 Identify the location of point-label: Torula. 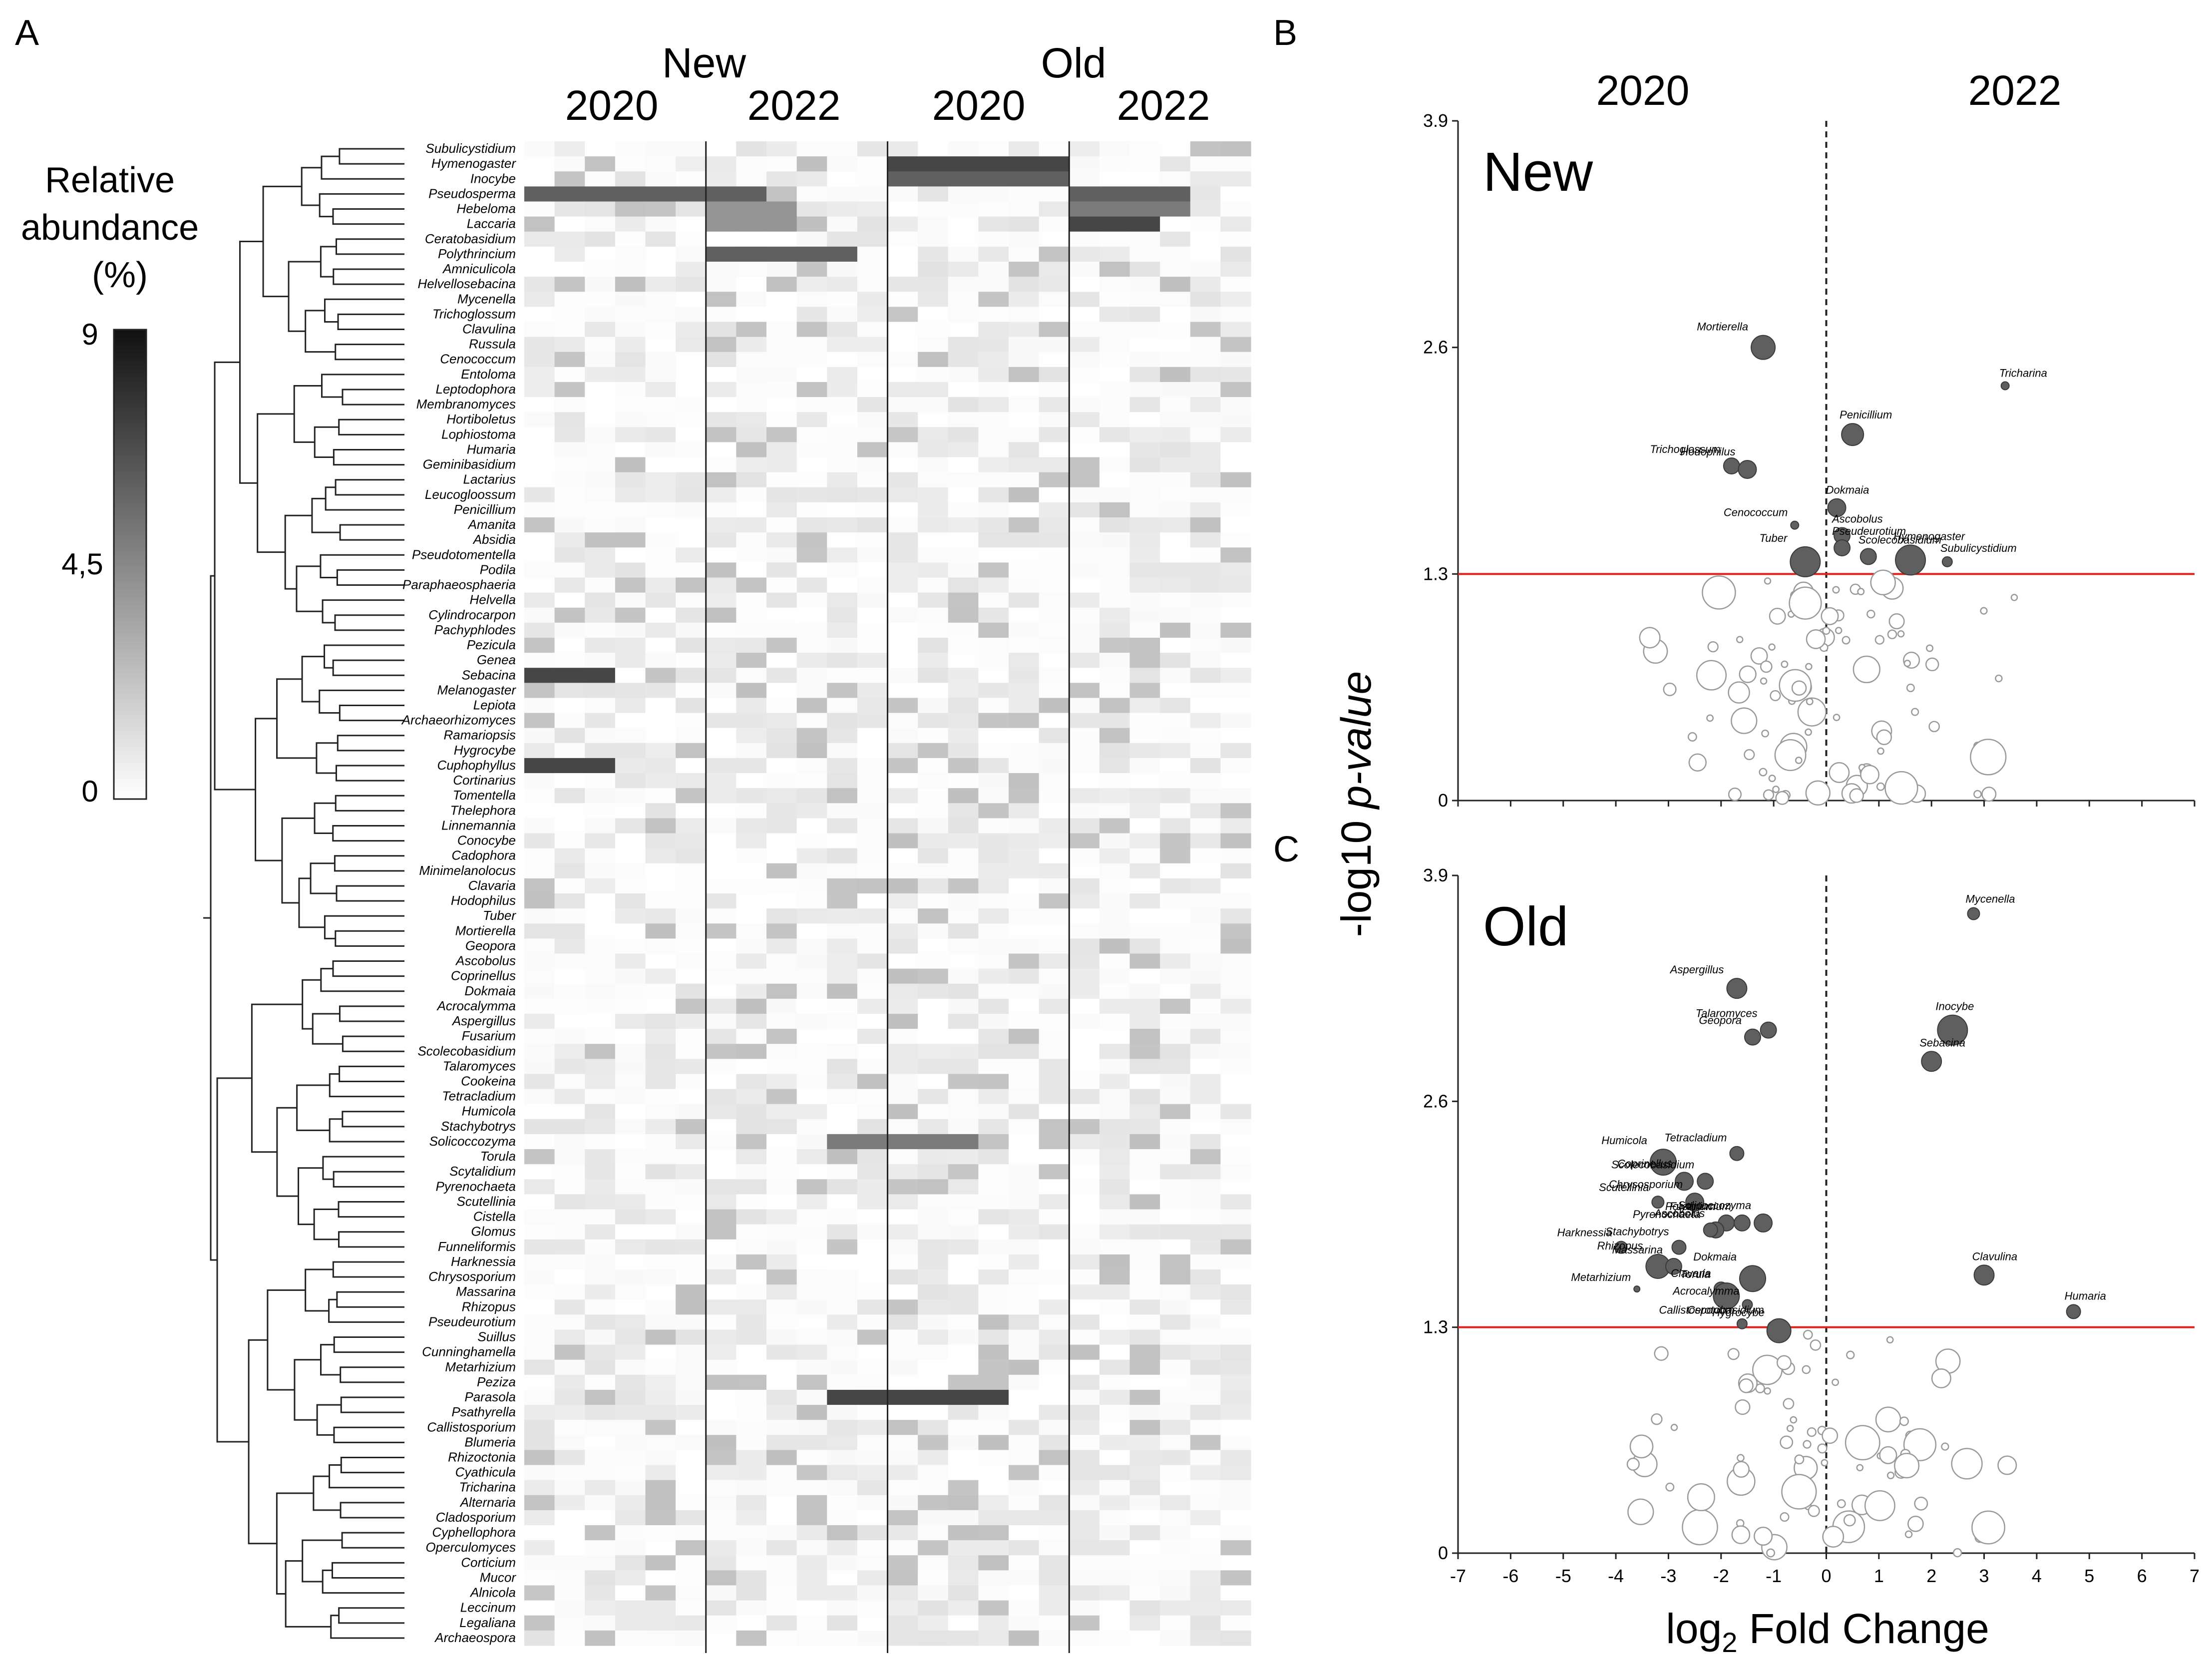
(1695, 1274).